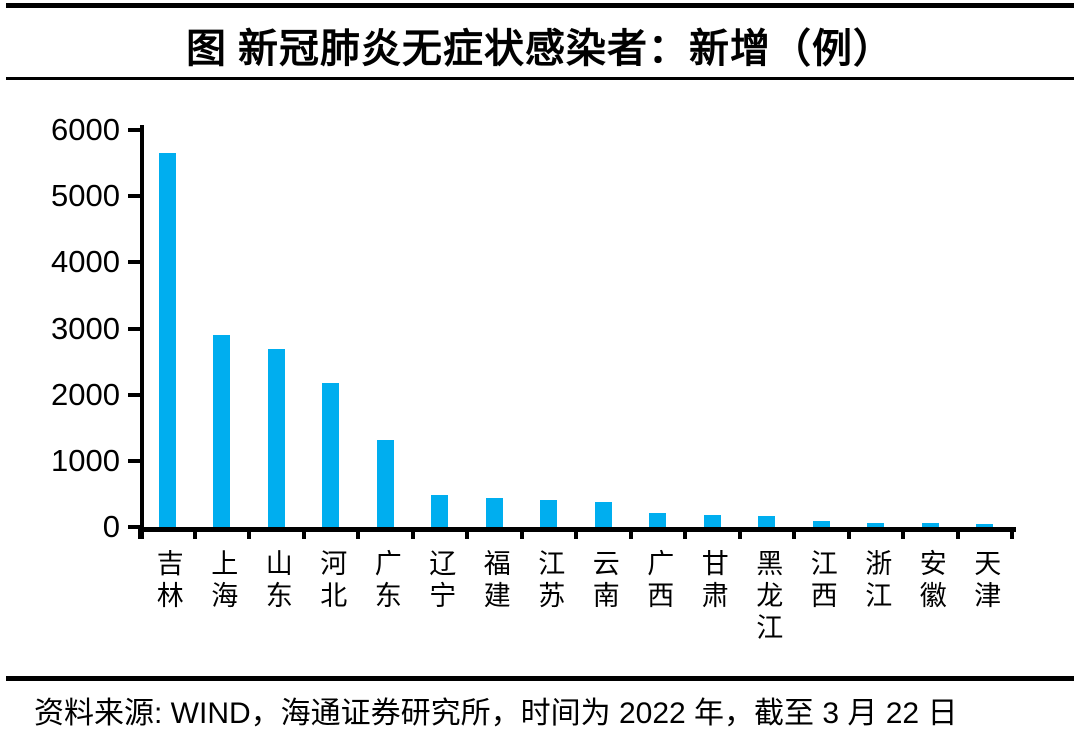  What do you see at coordinates (549, 581) in the screenshot?
I see `x-category-label: 江苏` at bounding box center [549, 581].